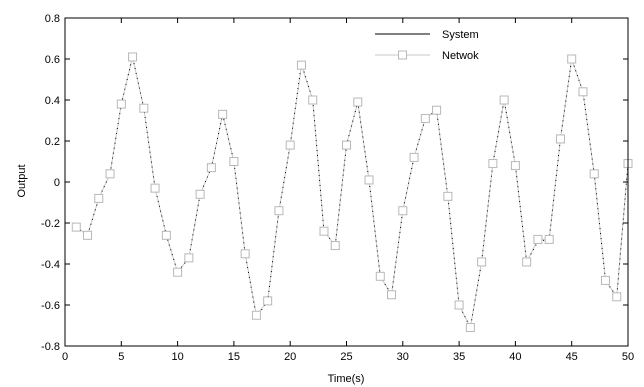 The image size is (644, 387). I want to click on legend-label-system: System, so click(460, 35).